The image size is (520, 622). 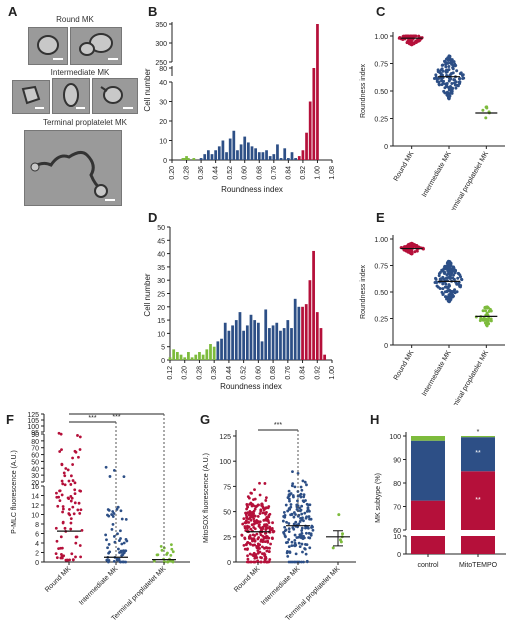 What do you see at coordinates (378, 498) in the screenshot?
I see `y-axis-title-h: MK subtype (%)` at bounding box center [378, 498].